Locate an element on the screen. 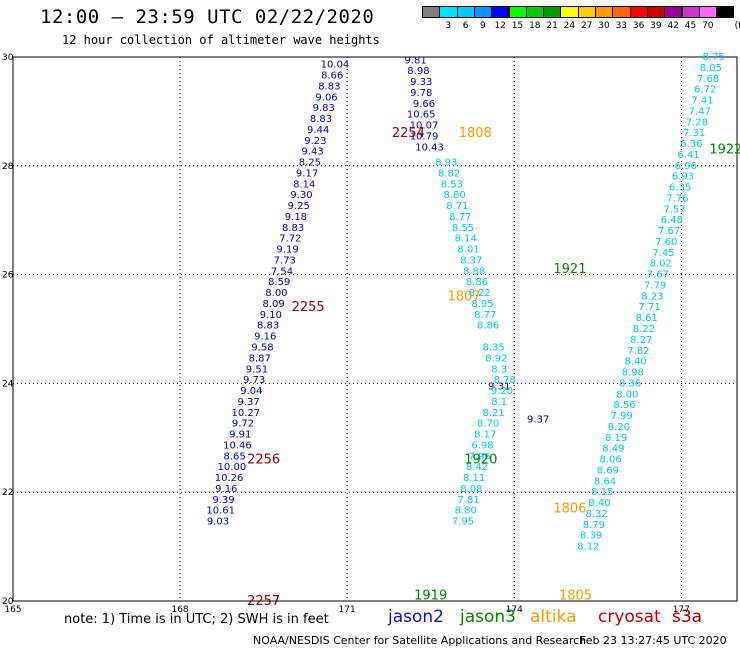 The height and width of the screenshot is (650, 740). swh-data-label: 6.48 is located at coordinates (672, 220).